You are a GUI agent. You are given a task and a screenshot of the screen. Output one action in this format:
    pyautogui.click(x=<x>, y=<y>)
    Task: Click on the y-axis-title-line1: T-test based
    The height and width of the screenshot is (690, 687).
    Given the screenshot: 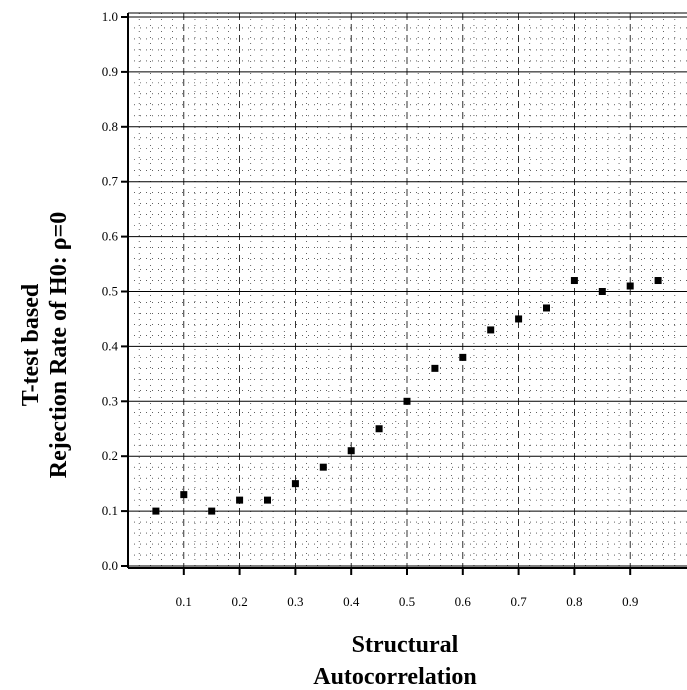 What is the action you would take?
    pyautogui.click(x=31, y=344)
    